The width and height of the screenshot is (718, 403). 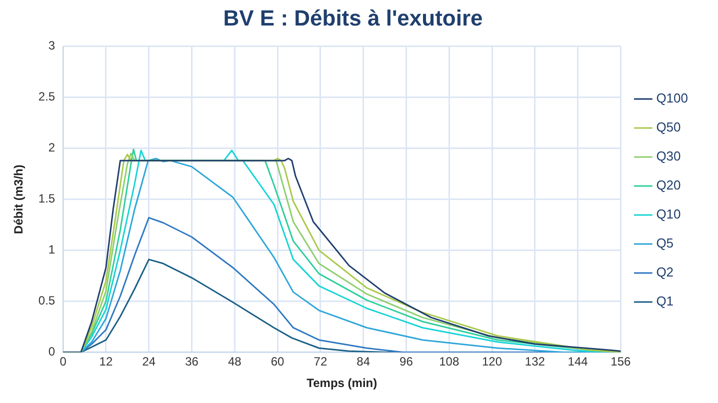 What do you see at coordinates (665, 272) in the screenshot?
I see `legend-label: Q2` at bounding box center [665, 272].